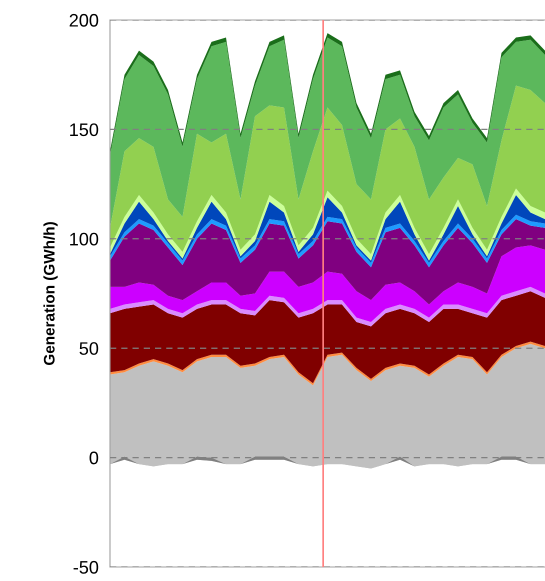 Image resolution: width=545 pixels, height=581 pixels. I want to click on y-axis-title: Generation (GWh/h), so click(50, 294).